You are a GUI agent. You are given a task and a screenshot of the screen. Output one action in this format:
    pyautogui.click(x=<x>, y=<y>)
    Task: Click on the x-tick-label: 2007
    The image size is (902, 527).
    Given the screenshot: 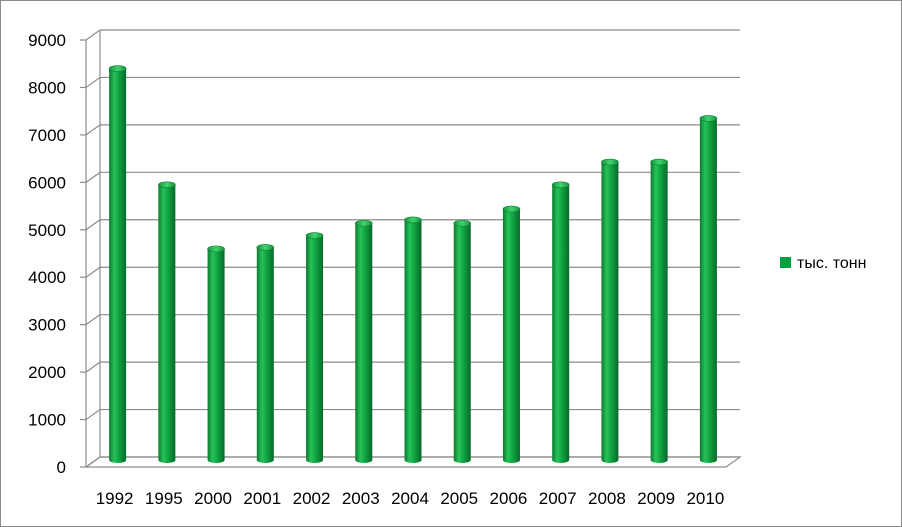 What is the action you would take?
    pyautogui.click(x=558, y=498)
    